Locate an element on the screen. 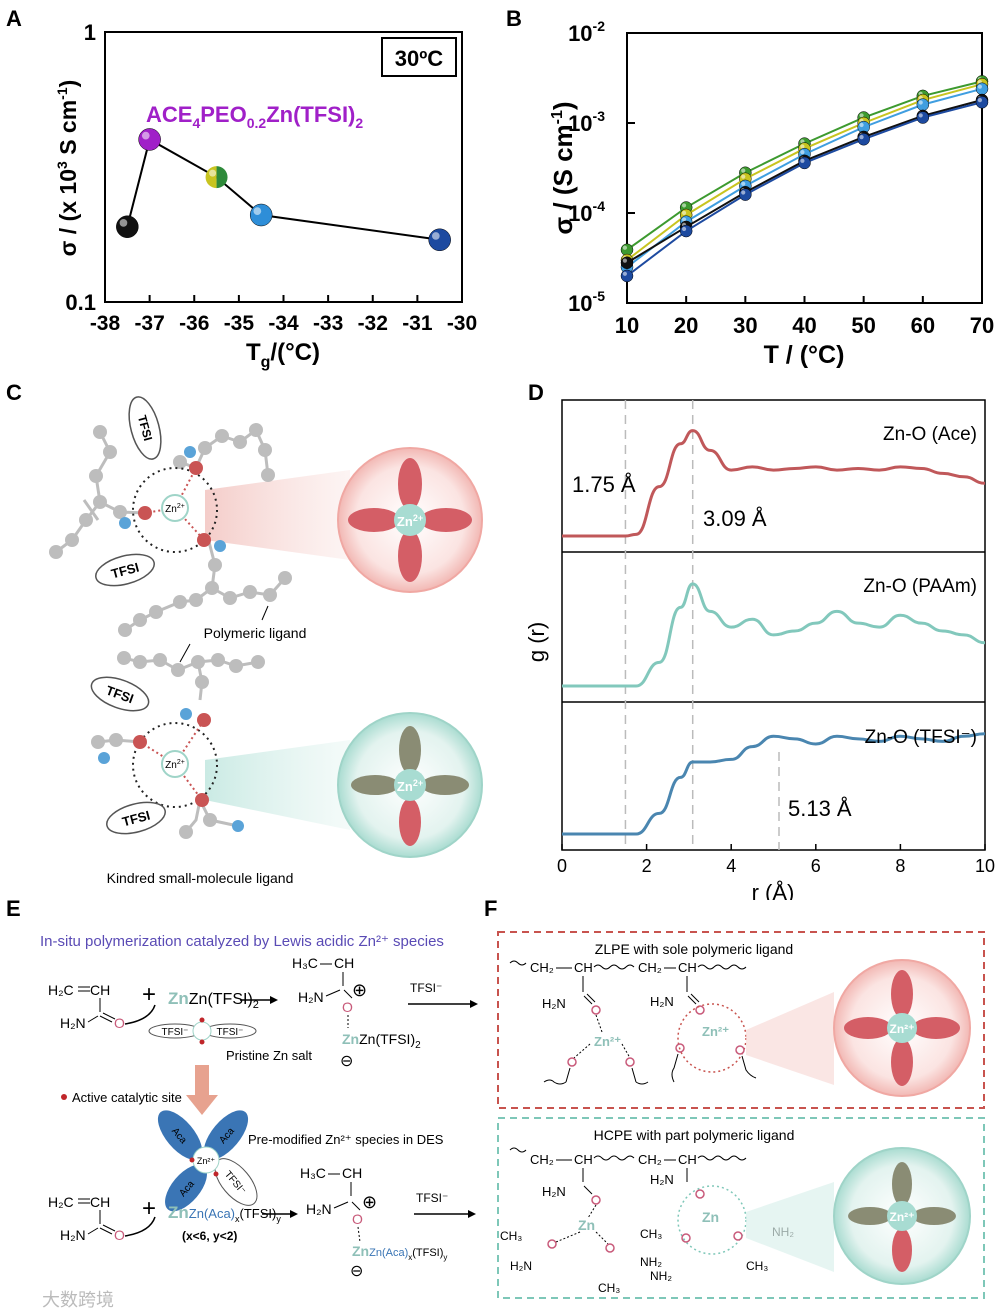 The image size is (1007, 1313). a-ylabel: σ / (x 103 S cm-1) is located at coordinates (67, 168).